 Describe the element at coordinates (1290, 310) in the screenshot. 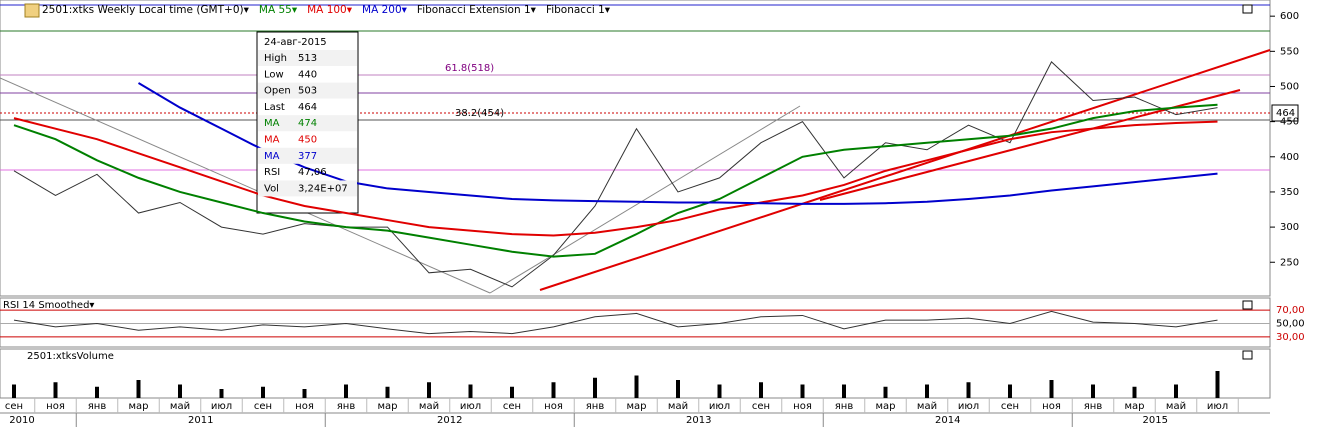

I see `rsi-tick-label: 70,00` at that location.